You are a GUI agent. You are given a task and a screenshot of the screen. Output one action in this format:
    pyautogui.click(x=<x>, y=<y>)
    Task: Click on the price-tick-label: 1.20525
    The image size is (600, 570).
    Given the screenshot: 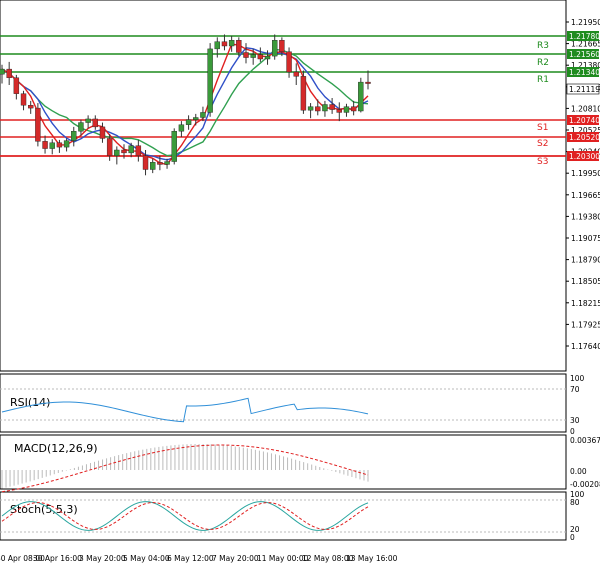 What is the action you would take?
    pyautogui.click(x=585, y=130)
    